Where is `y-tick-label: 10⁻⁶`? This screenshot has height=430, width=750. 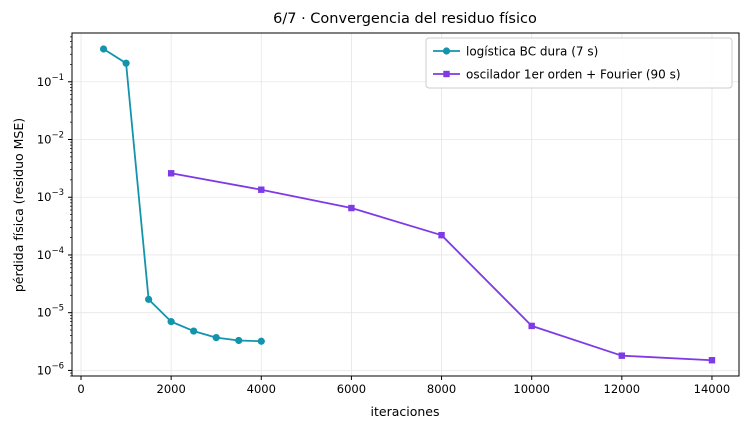
y-tick-label: 10⁻⁶ is located at coordinates (50, 369).